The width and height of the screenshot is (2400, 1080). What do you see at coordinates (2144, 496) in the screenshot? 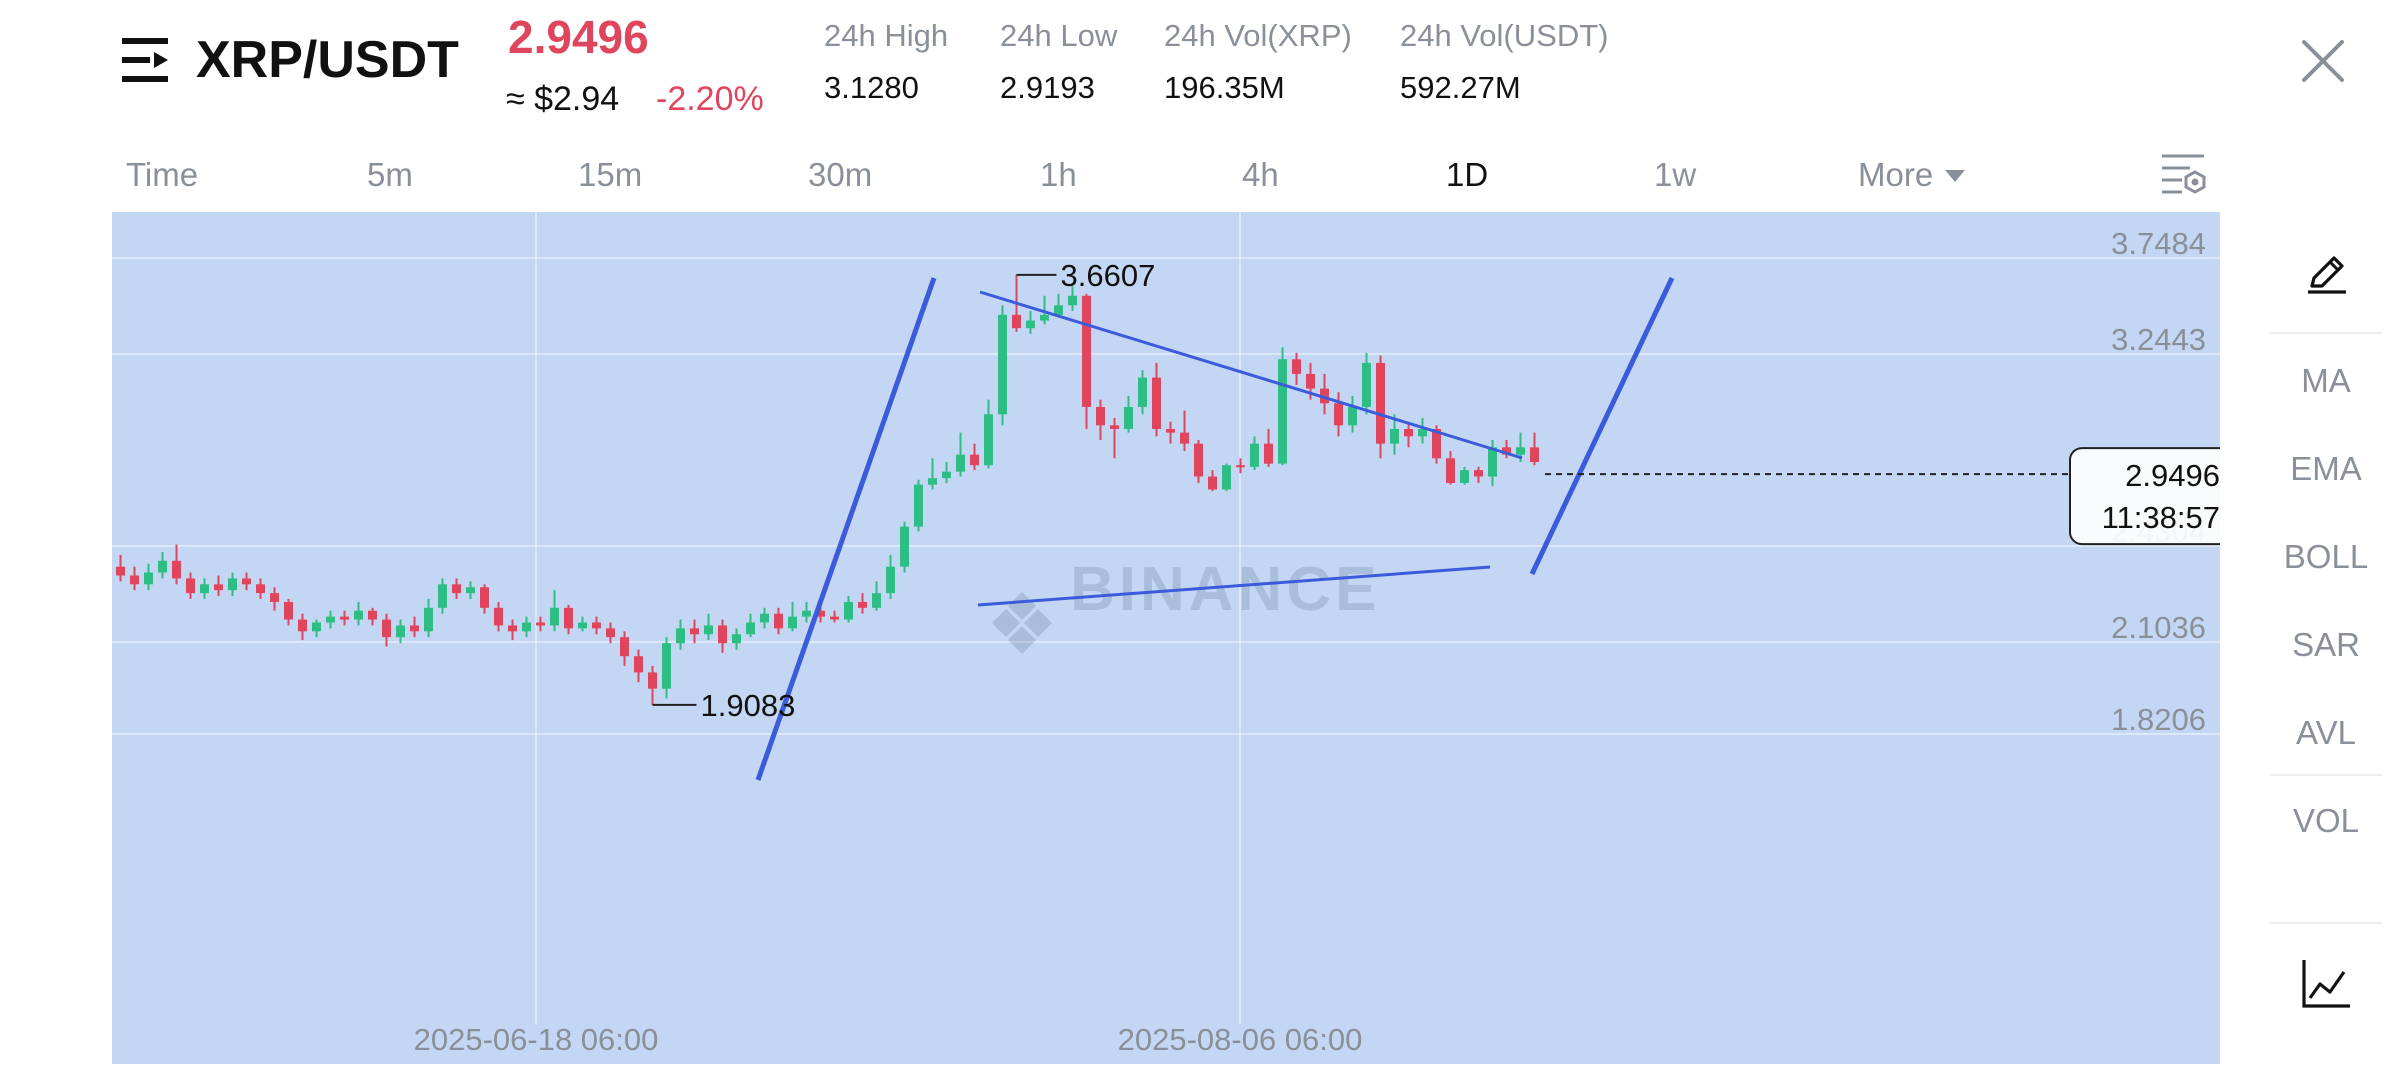
I see `price-tag-box` at bounding box center [2144, 496].